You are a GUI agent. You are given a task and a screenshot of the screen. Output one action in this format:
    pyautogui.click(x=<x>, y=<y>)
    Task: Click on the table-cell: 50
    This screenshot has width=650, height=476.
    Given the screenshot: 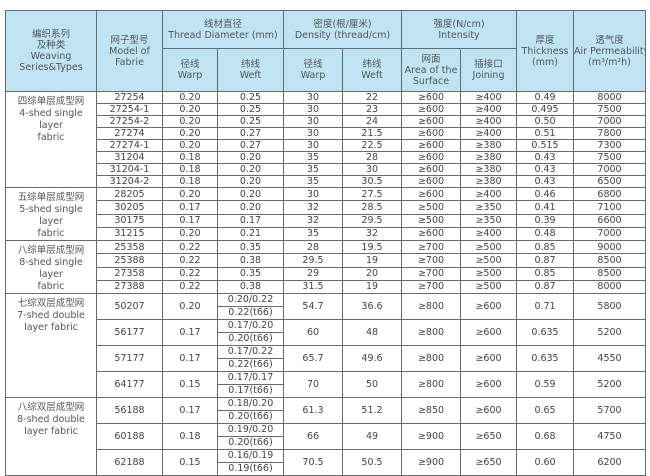 What is the action you would take?
    pyautogui.click(x=372, y=384)
    